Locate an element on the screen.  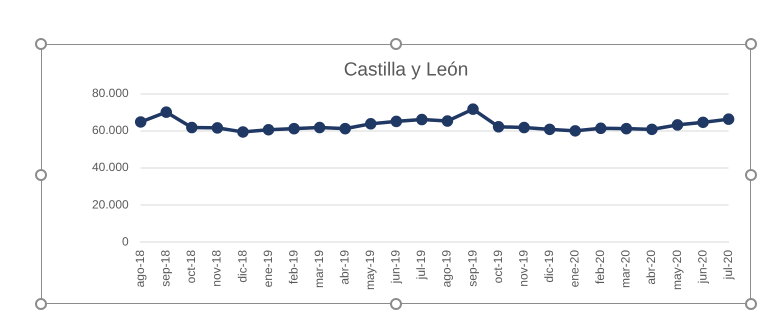
x-tick-label: ene-20 is located at coordinates (575, 269).